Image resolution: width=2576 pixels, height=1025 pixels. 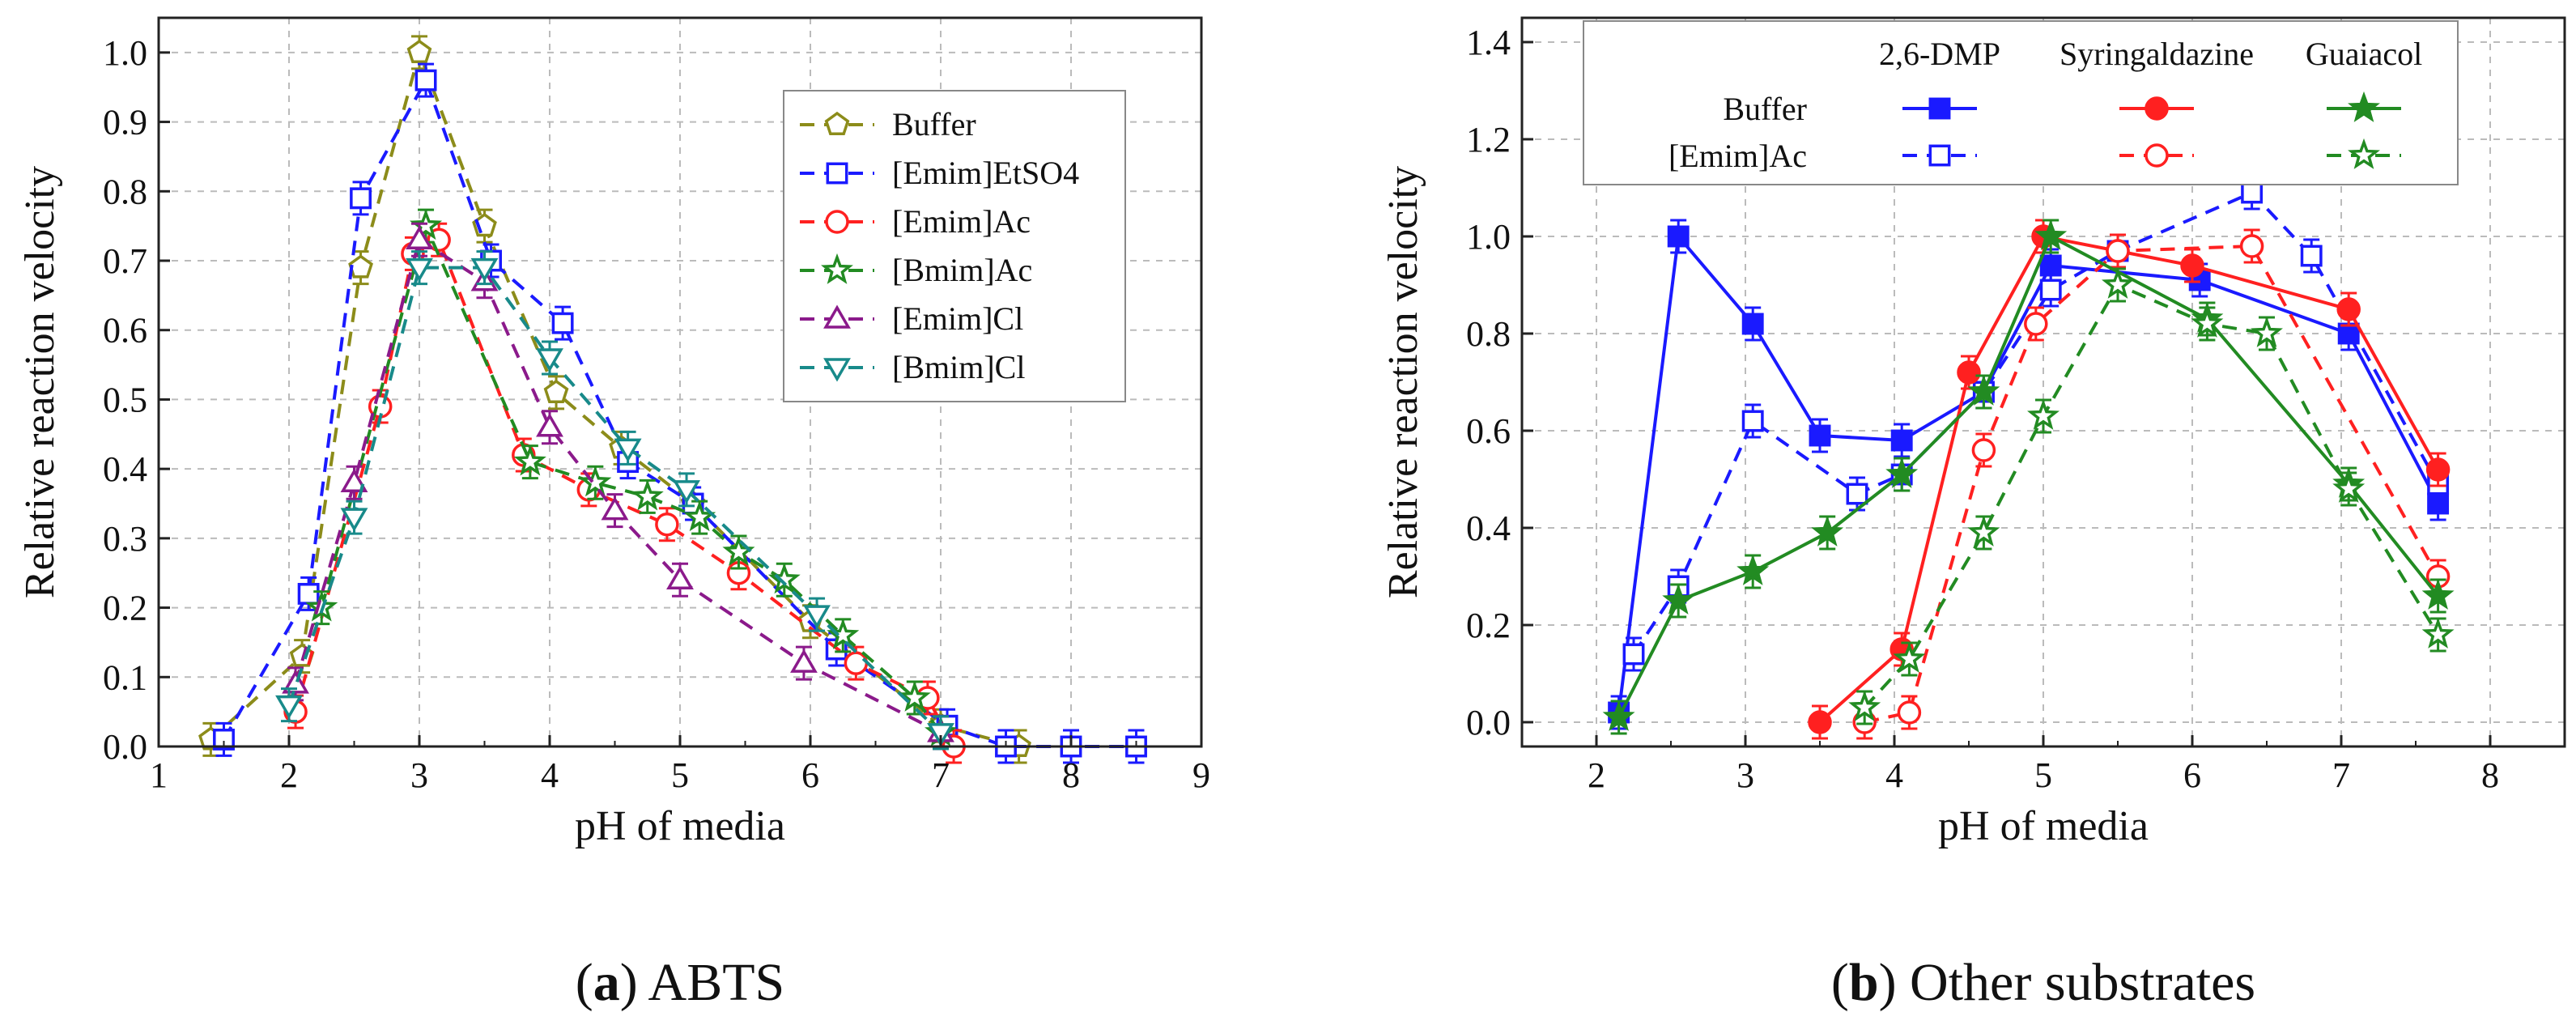 What do you see at coordinates (810, 775) in the screenshot?
I see `a-x-tick-label: 6` at bounding box center [810, 775].